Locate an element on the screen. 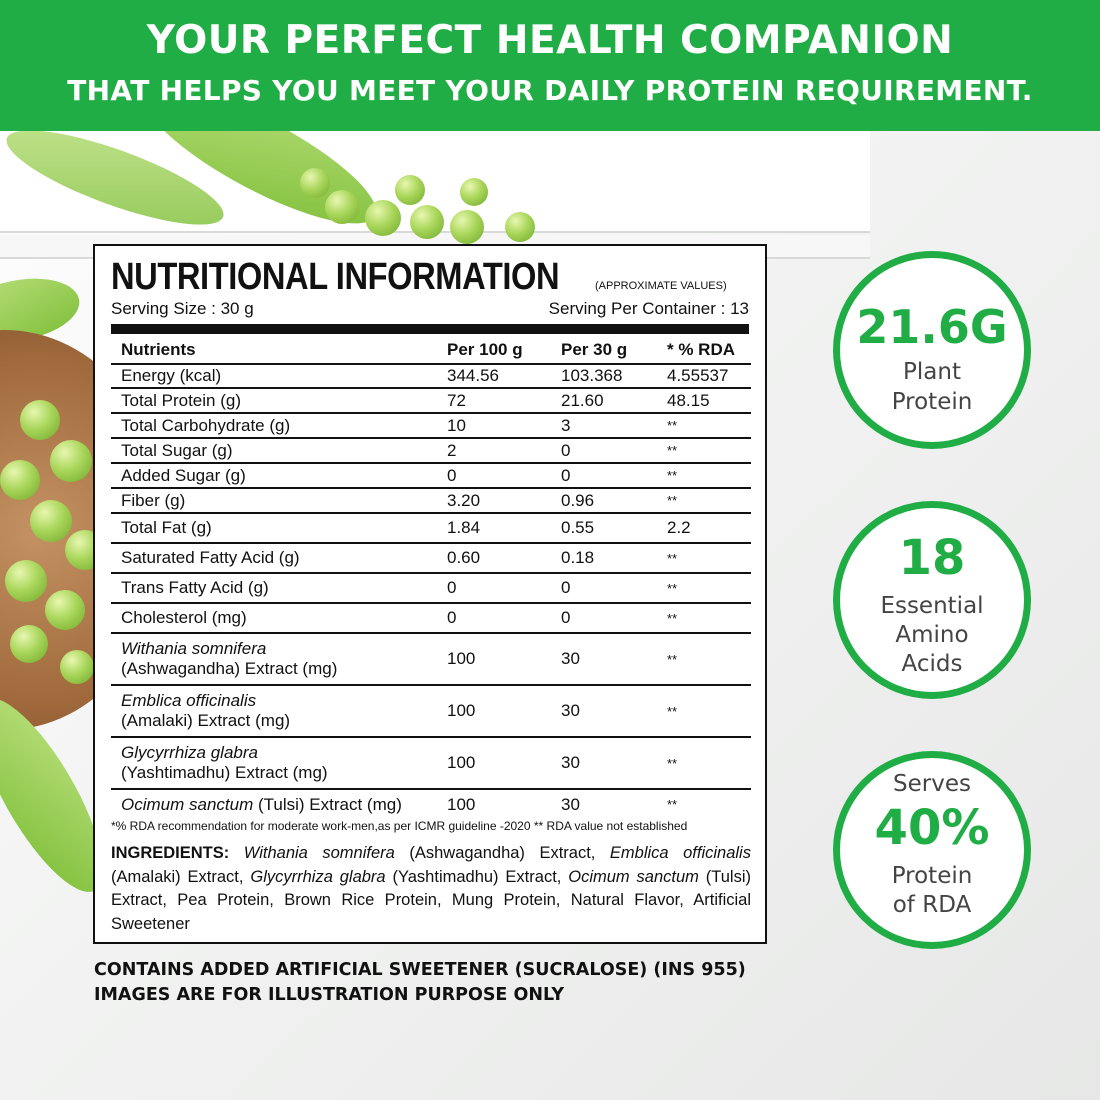 The height and width of the screenshot is (1100, 1100). rda-value: 48.15 is located at coordinates (704, 401).